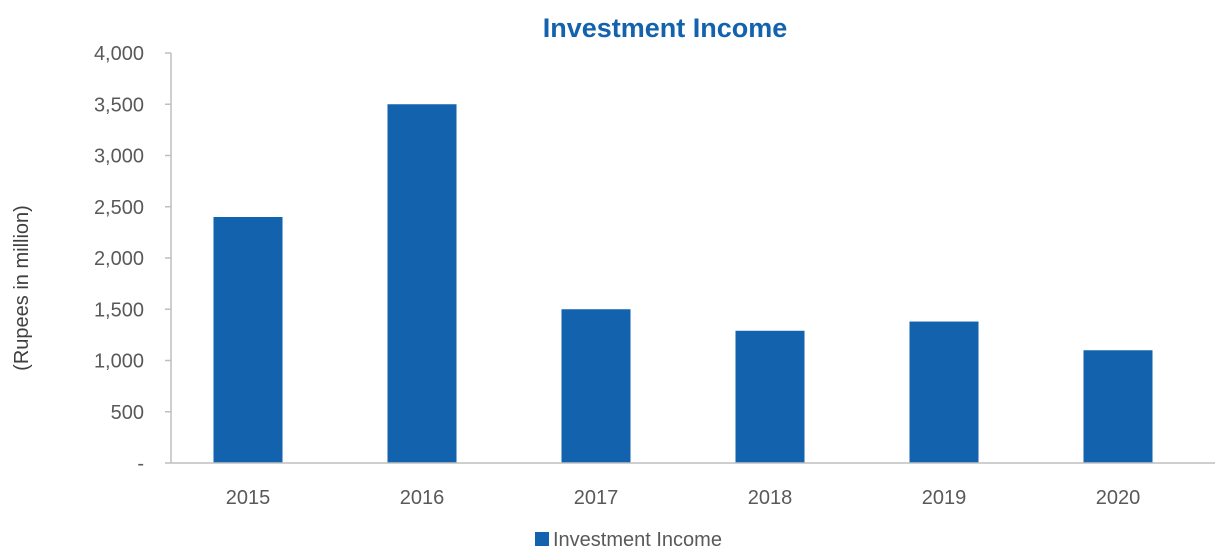  Describe the element at coordinates (127, 413) in the screenshot. I see `y-tick-label: 500` at that location.